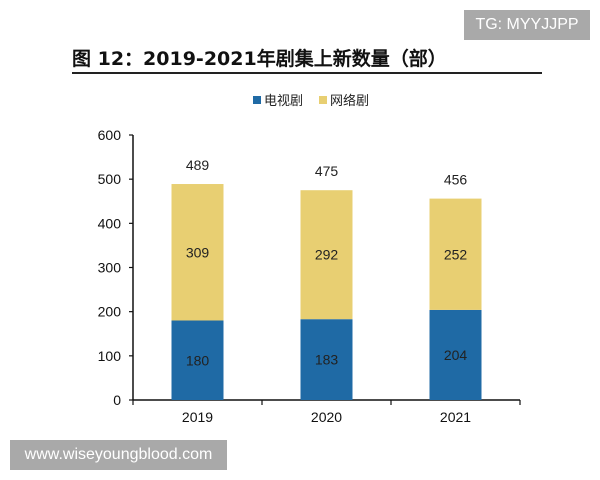 The width and height of the screenshot is (600, 480). Describe the element at coordinates (110, 135) in the screenshot. I see `y-tick-label: 600` at that location.